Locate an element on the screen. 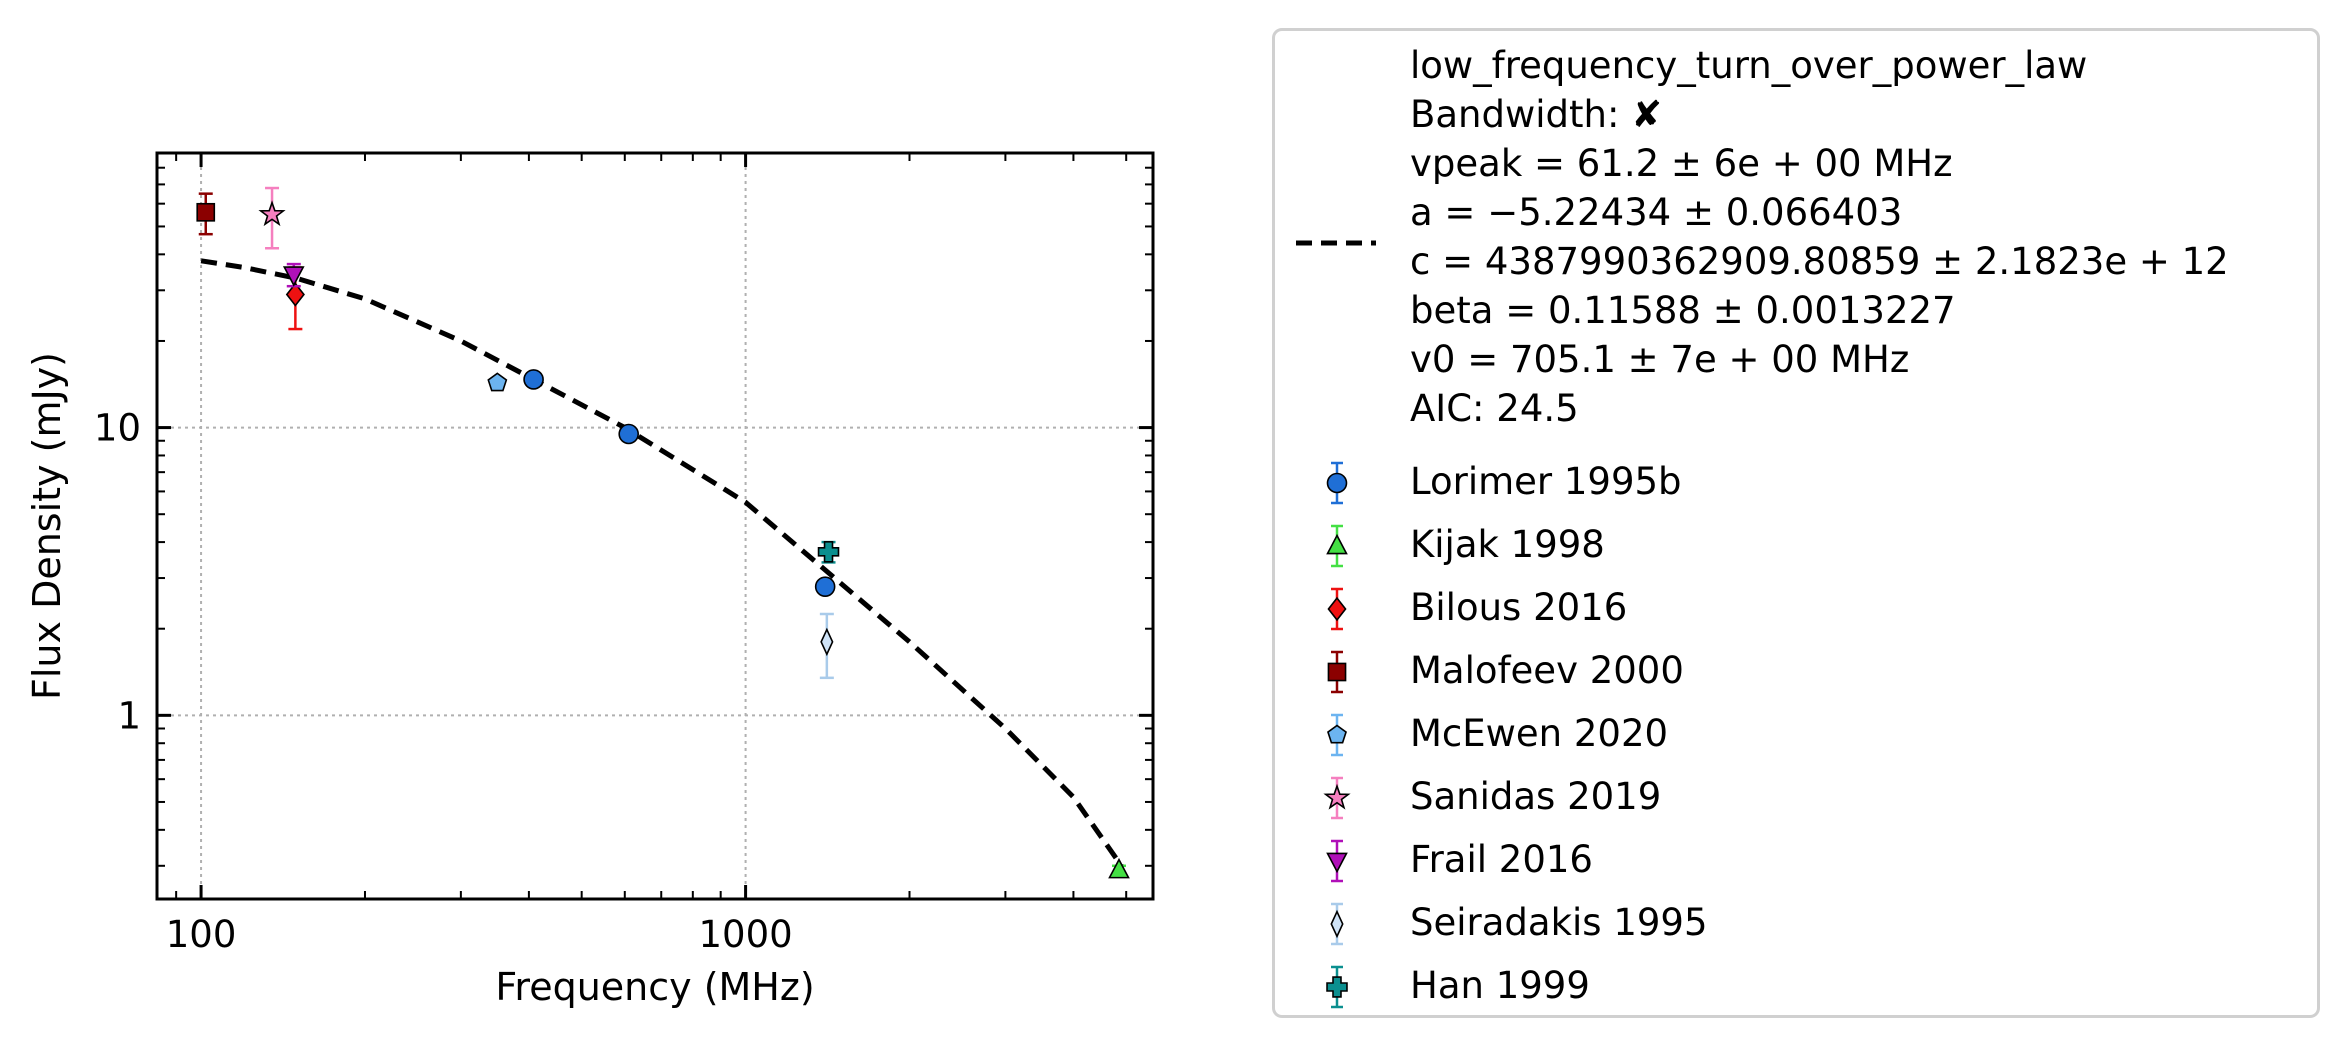 Image resolution: width=2342 pixels, height=1046 pixels. series-malofeev-2000 is located at coordinates (206, 214).